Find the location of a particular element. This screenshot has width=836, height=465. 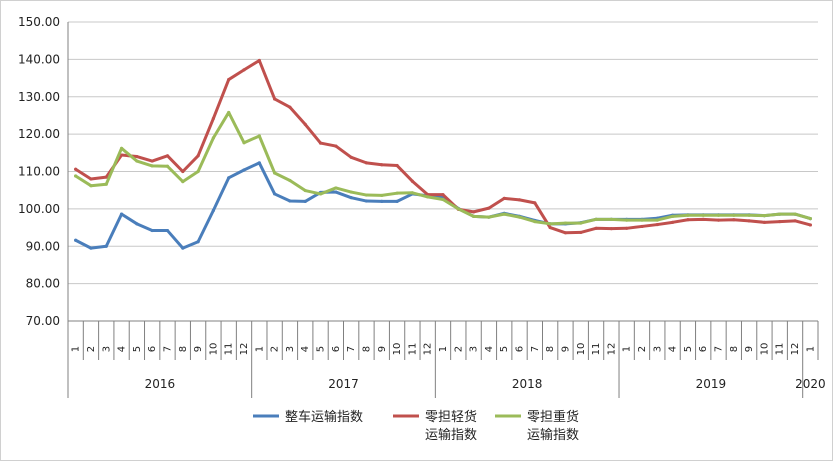

legend-item-1: 整车运输指数 is located at coordinates (308, 417).